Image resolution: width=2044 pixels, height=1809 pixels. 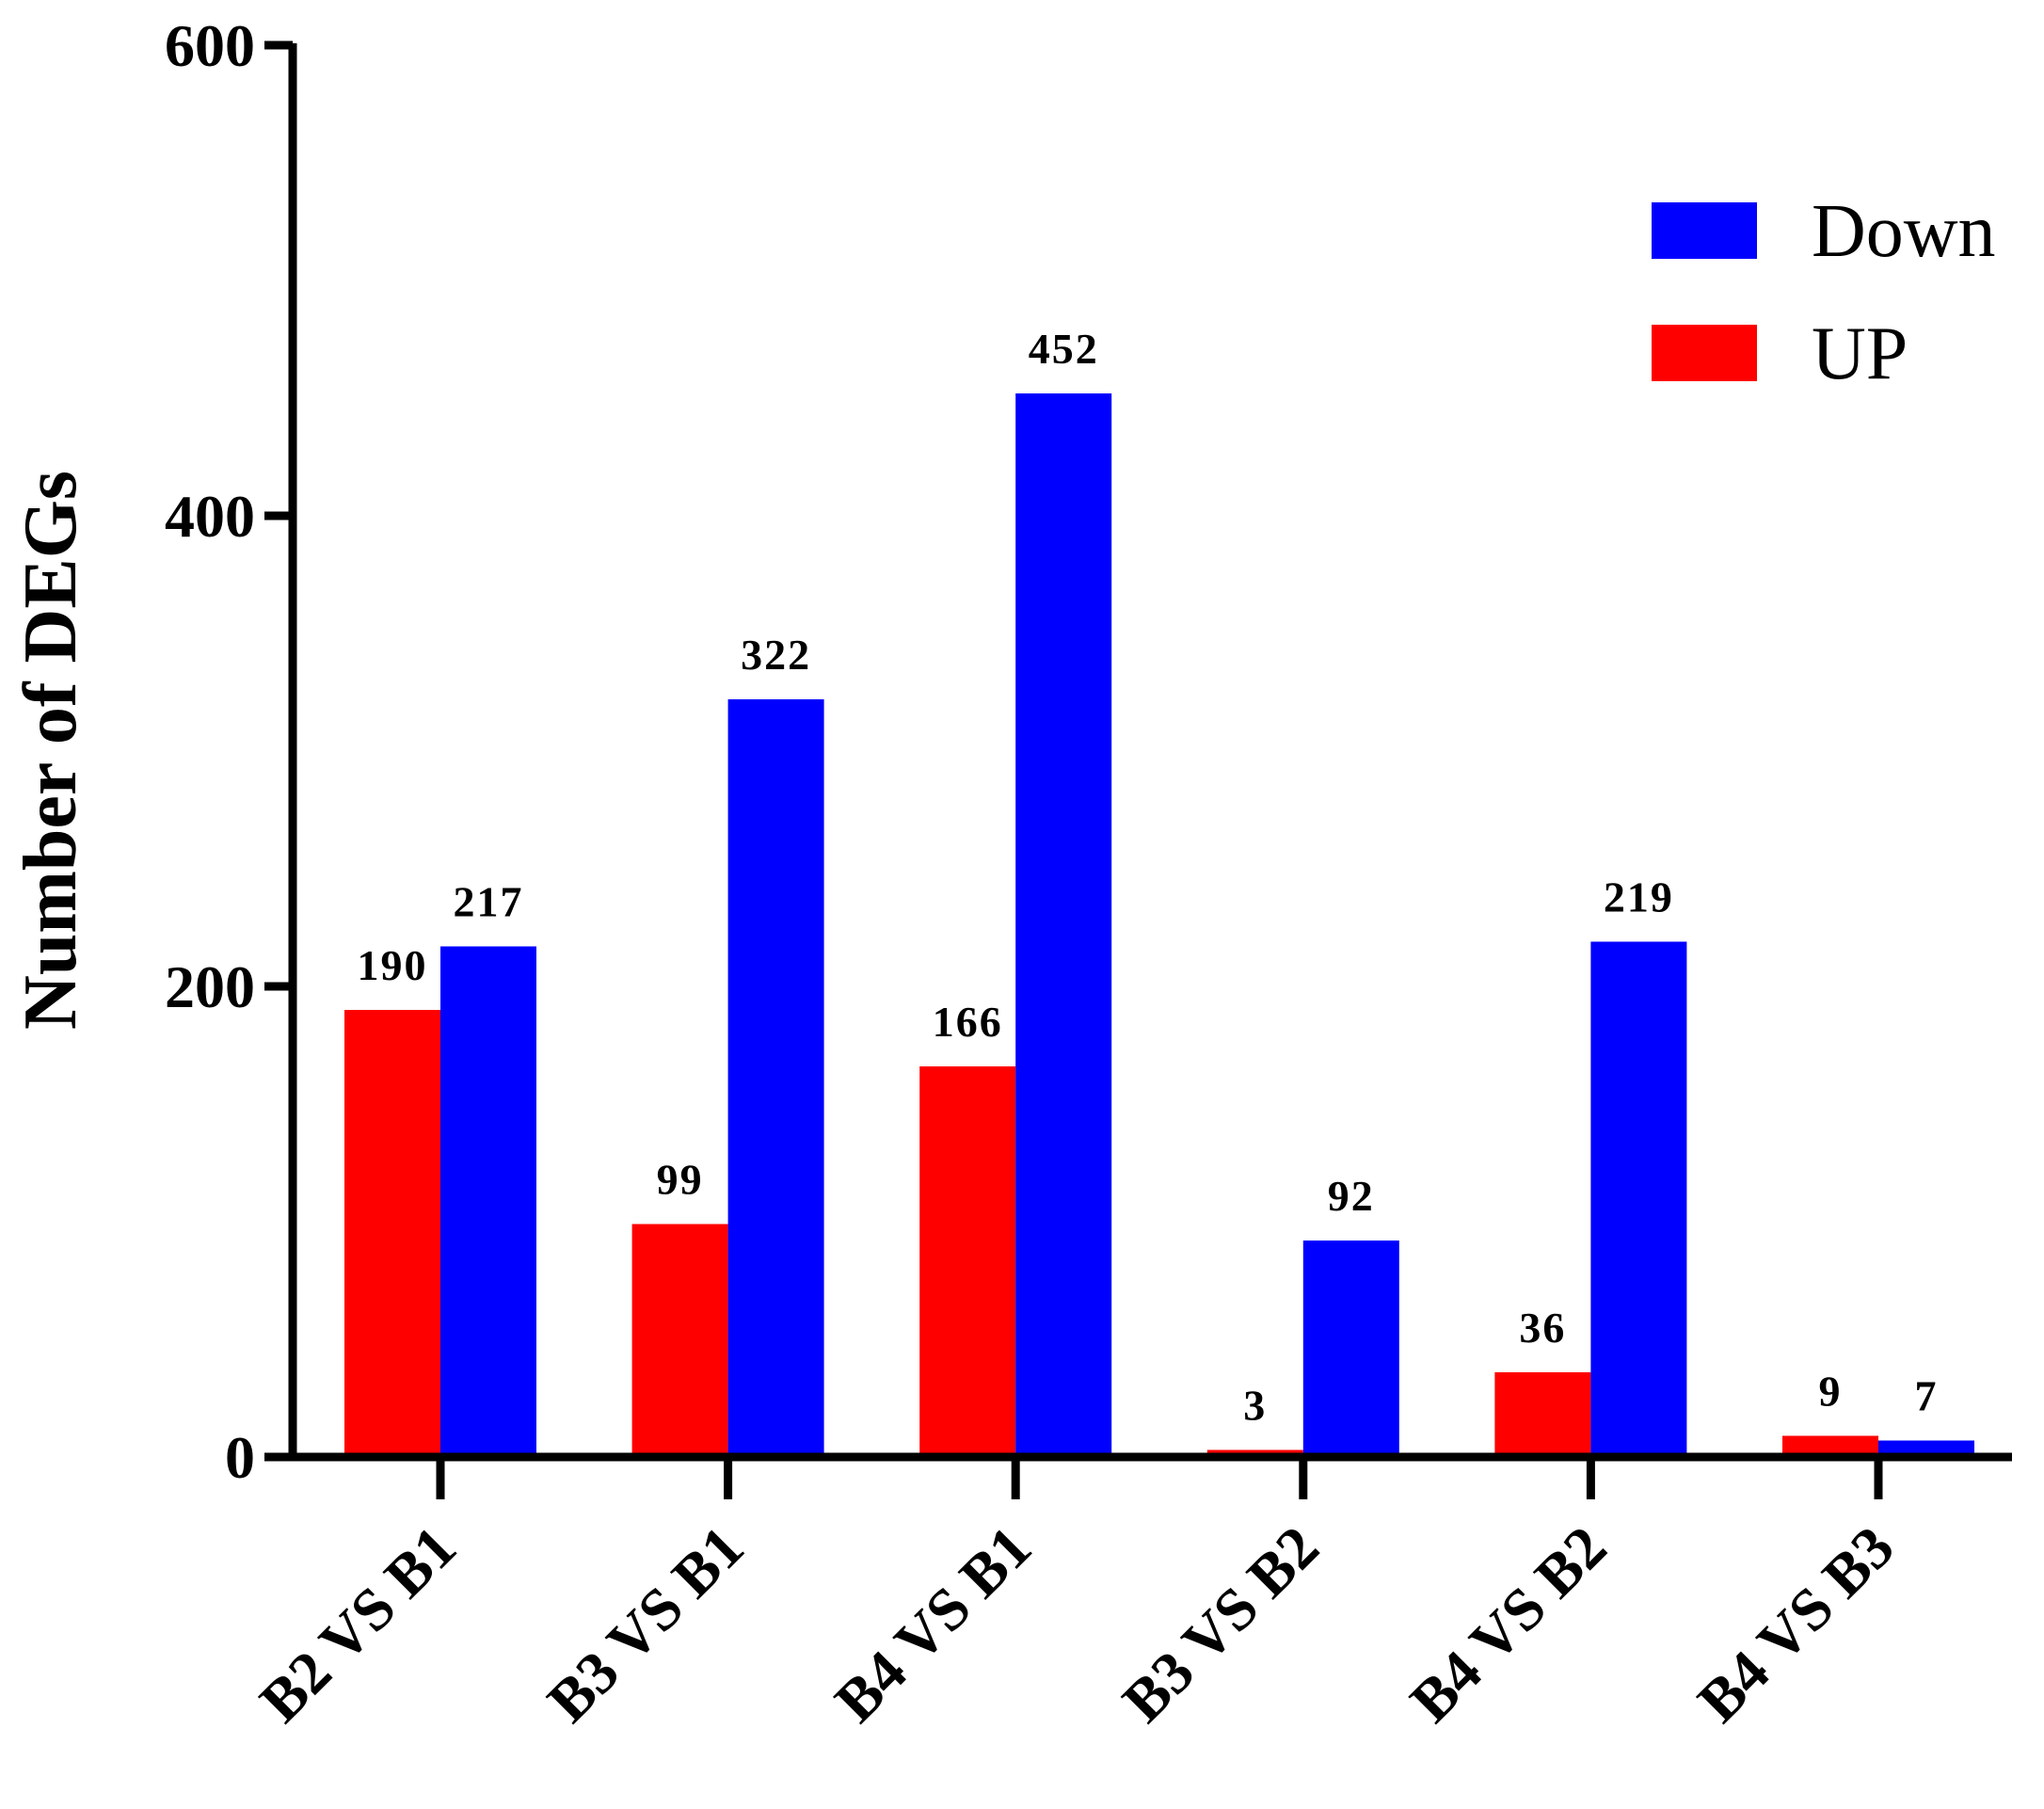 I want to click on data-label-up: 190, so click(x=393, y=965).